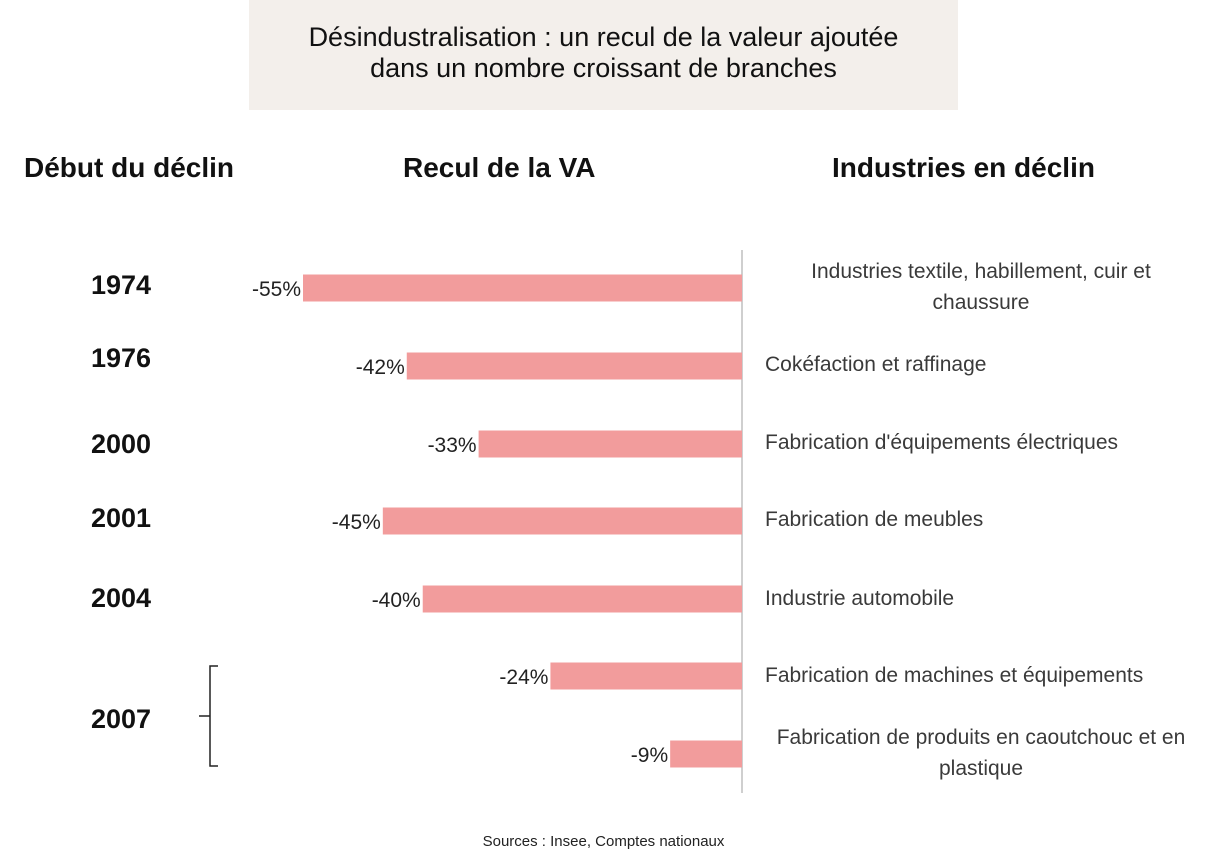  What do you see at coordinates (874, 519) in the screenshot?
I see `industry-label: Fabrication de meubles` at bounding box center [874, 519].